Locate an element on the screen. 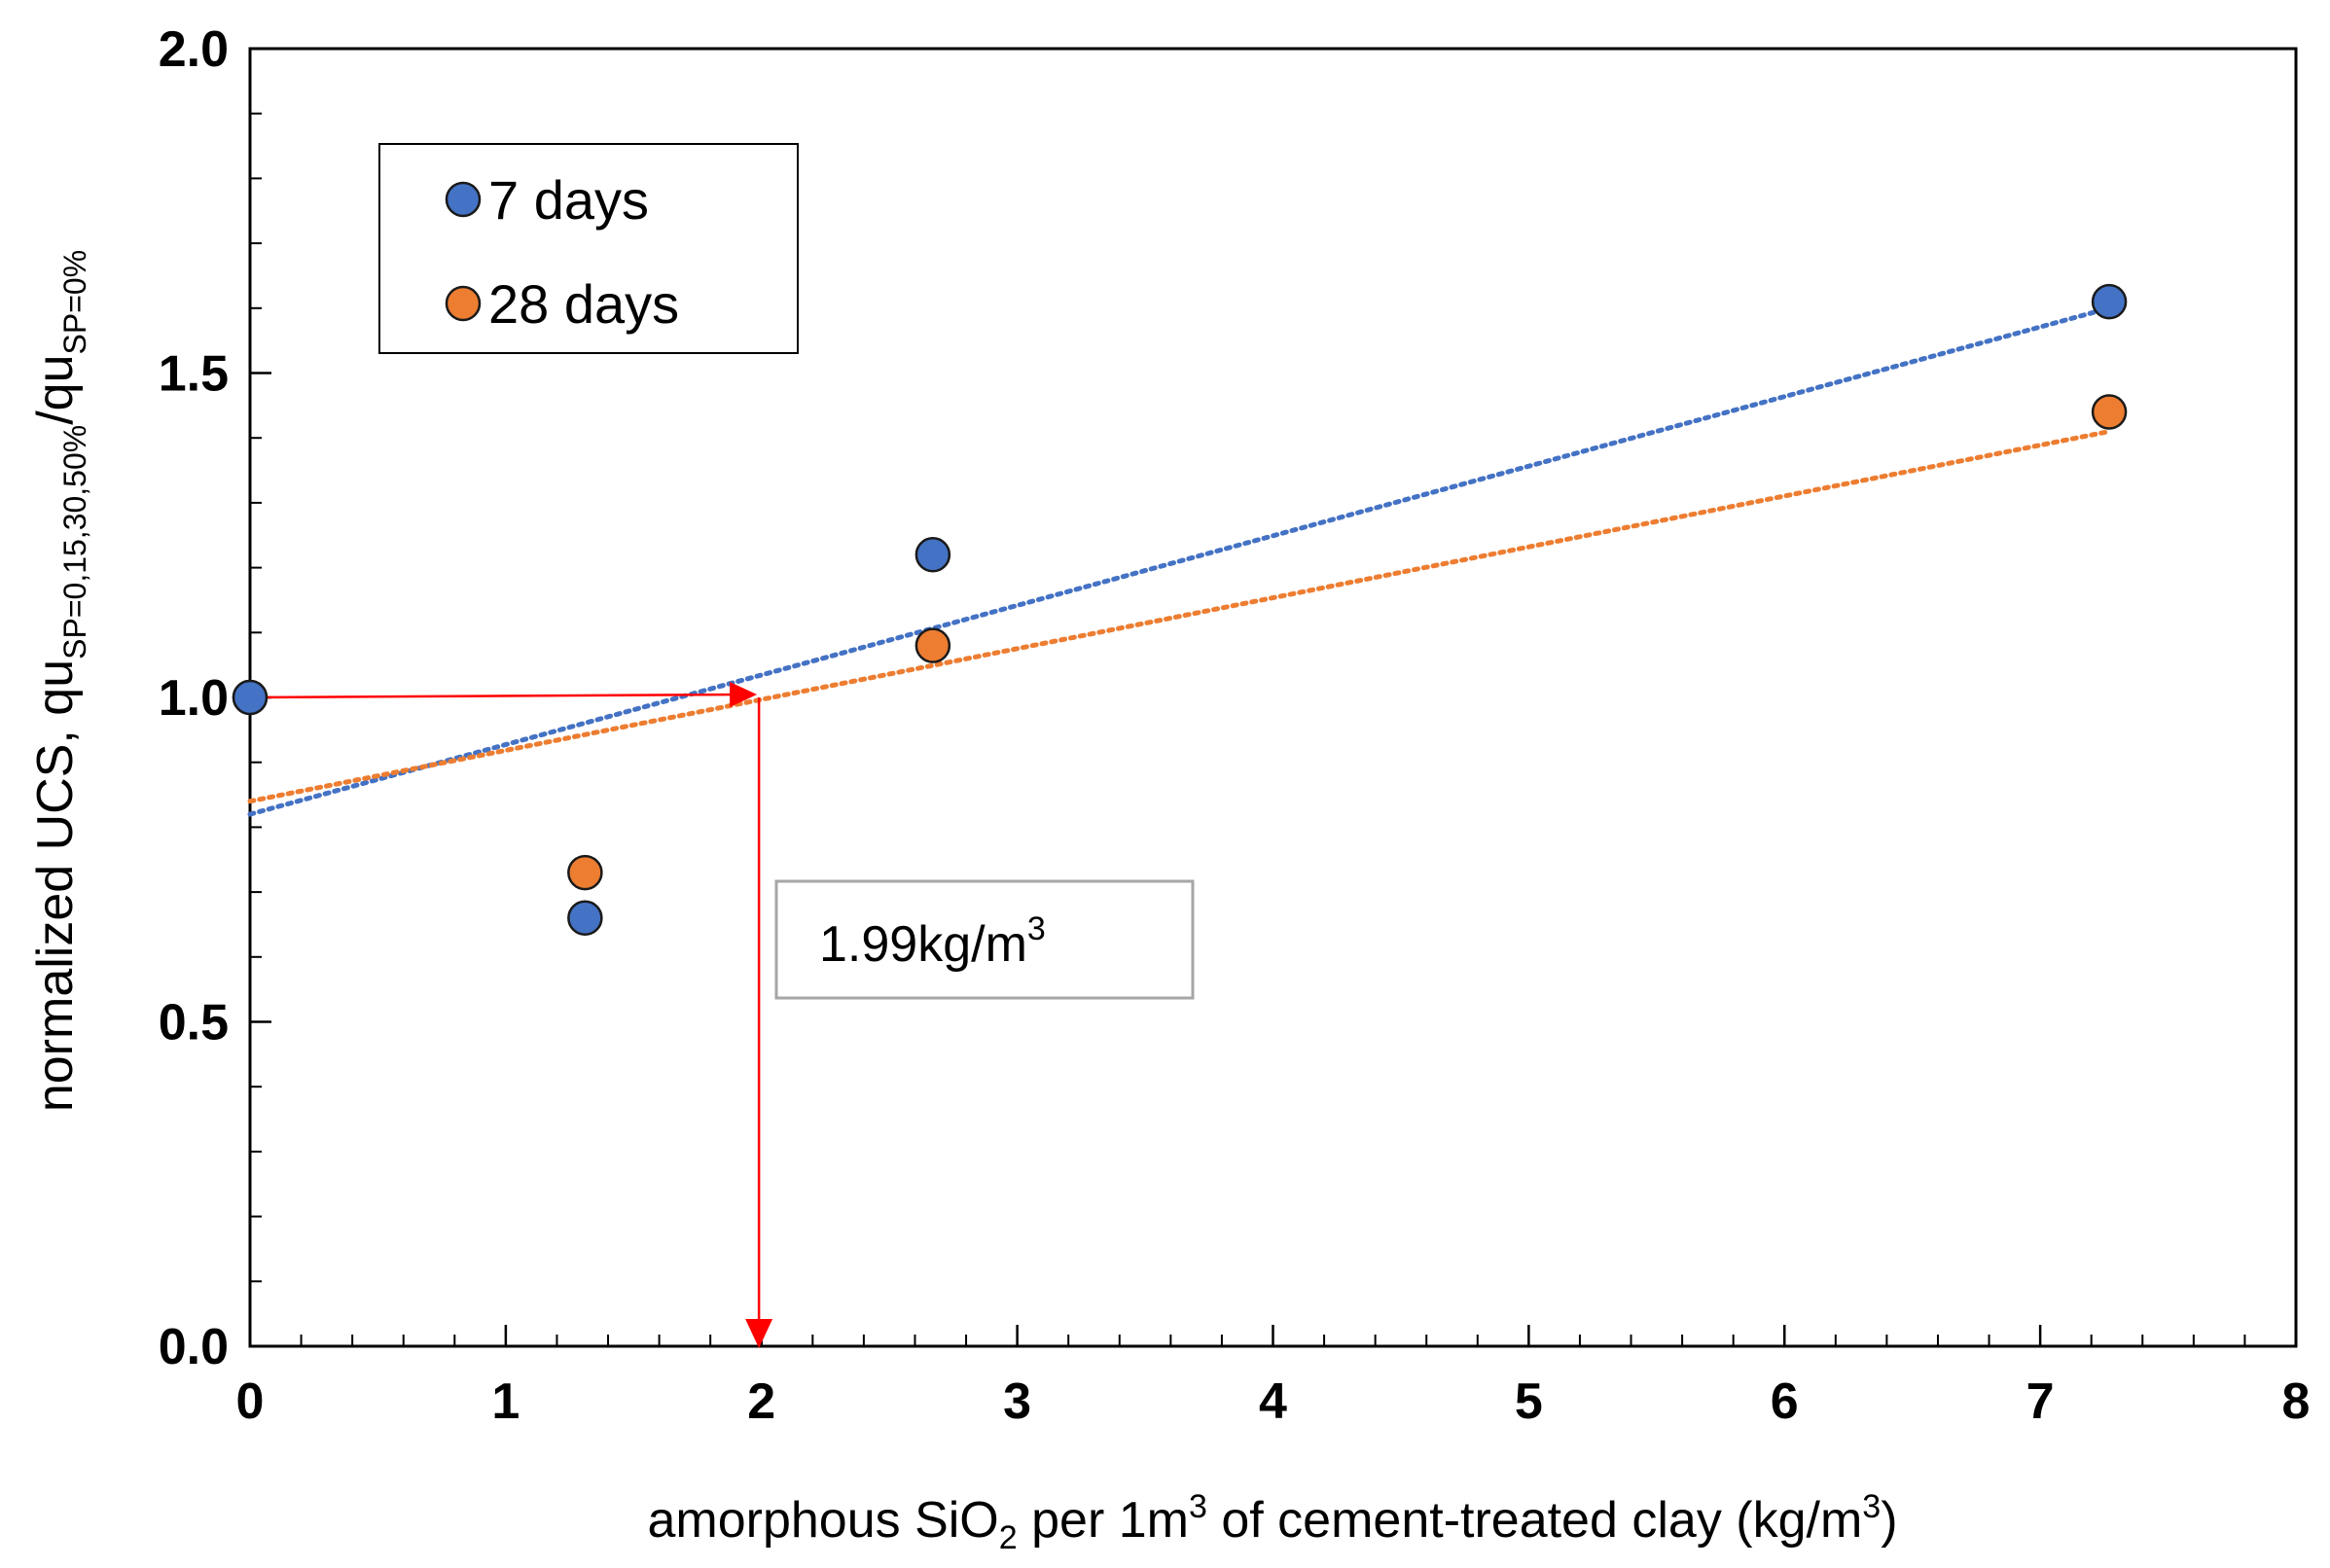 The image size is (2330, 1568). y-tick-label: 1.0 is located at coordinates (194, 698).